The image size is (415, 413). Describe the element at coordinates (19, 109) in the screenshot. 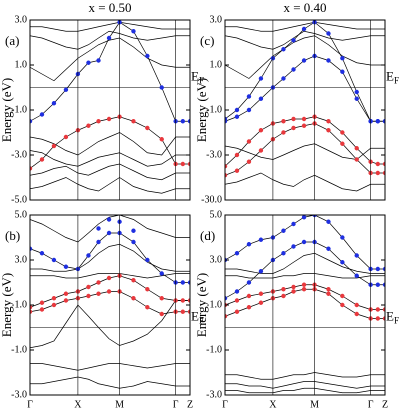

I see `y-tick-label: -1.0` at that location.